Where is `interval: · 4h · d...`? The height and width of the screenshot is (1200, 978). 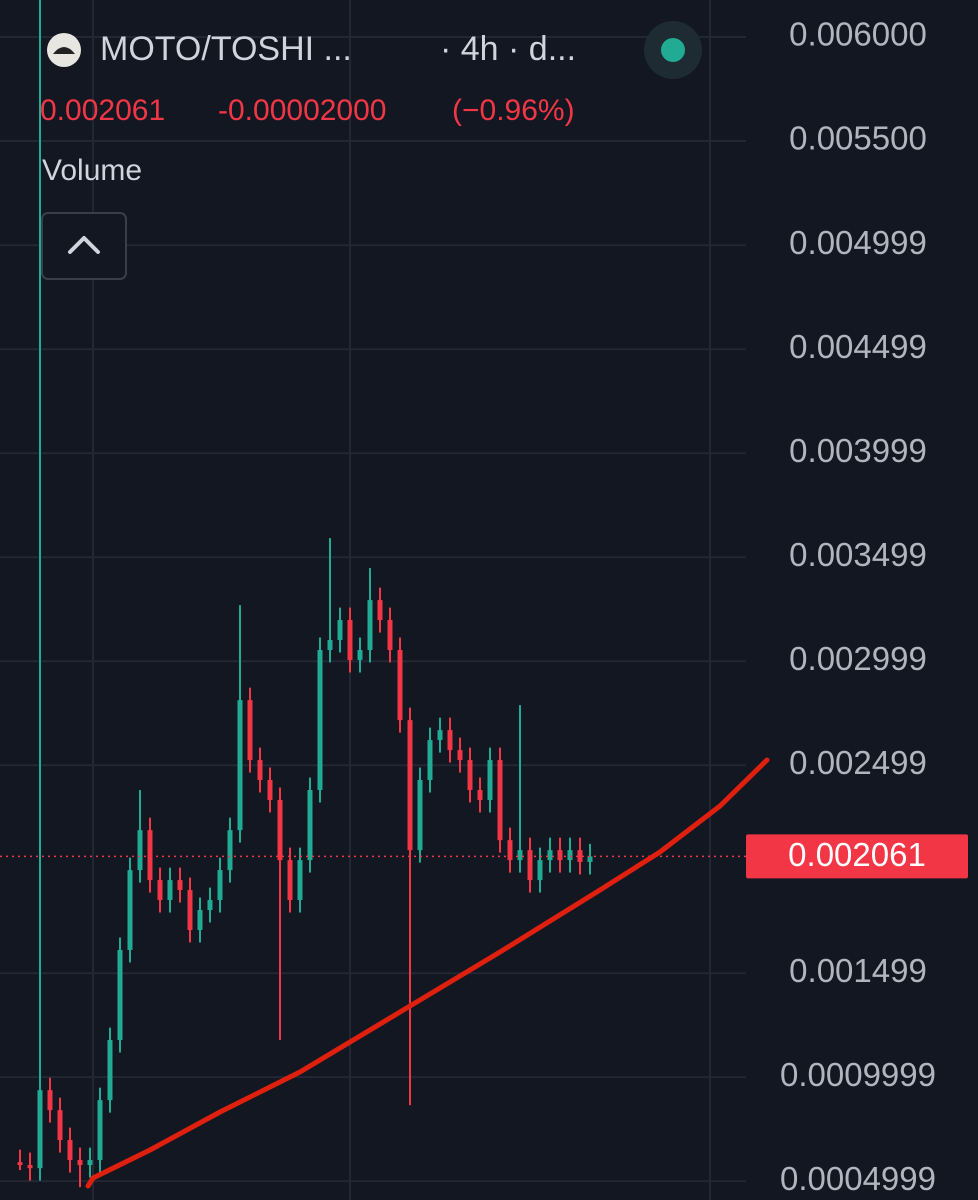 interval: · 4h · d... is located at coordinates (508, 49).